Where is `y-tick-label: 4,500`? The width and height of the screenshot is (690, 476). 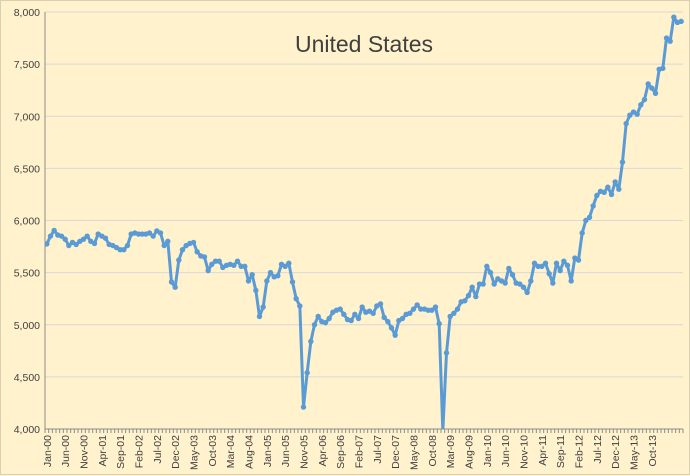
y-tick-label: 4,500 is located at coordinates (27, 378).